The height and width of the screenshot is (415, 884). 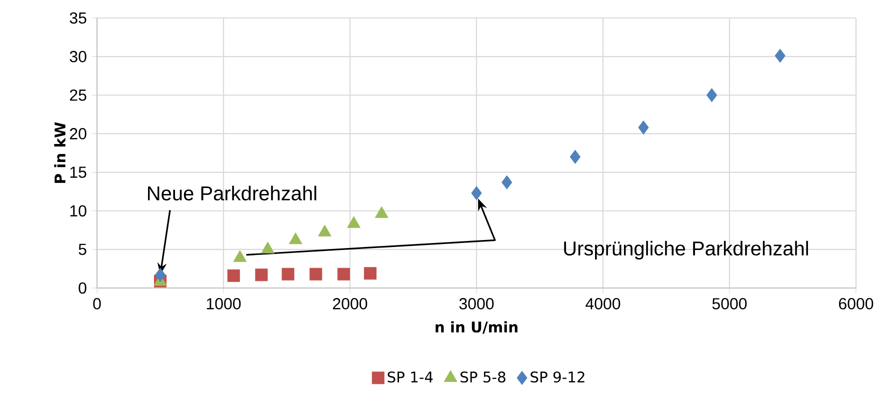 I want to click on y-tick-label: 35, so click(x=78, y=18).